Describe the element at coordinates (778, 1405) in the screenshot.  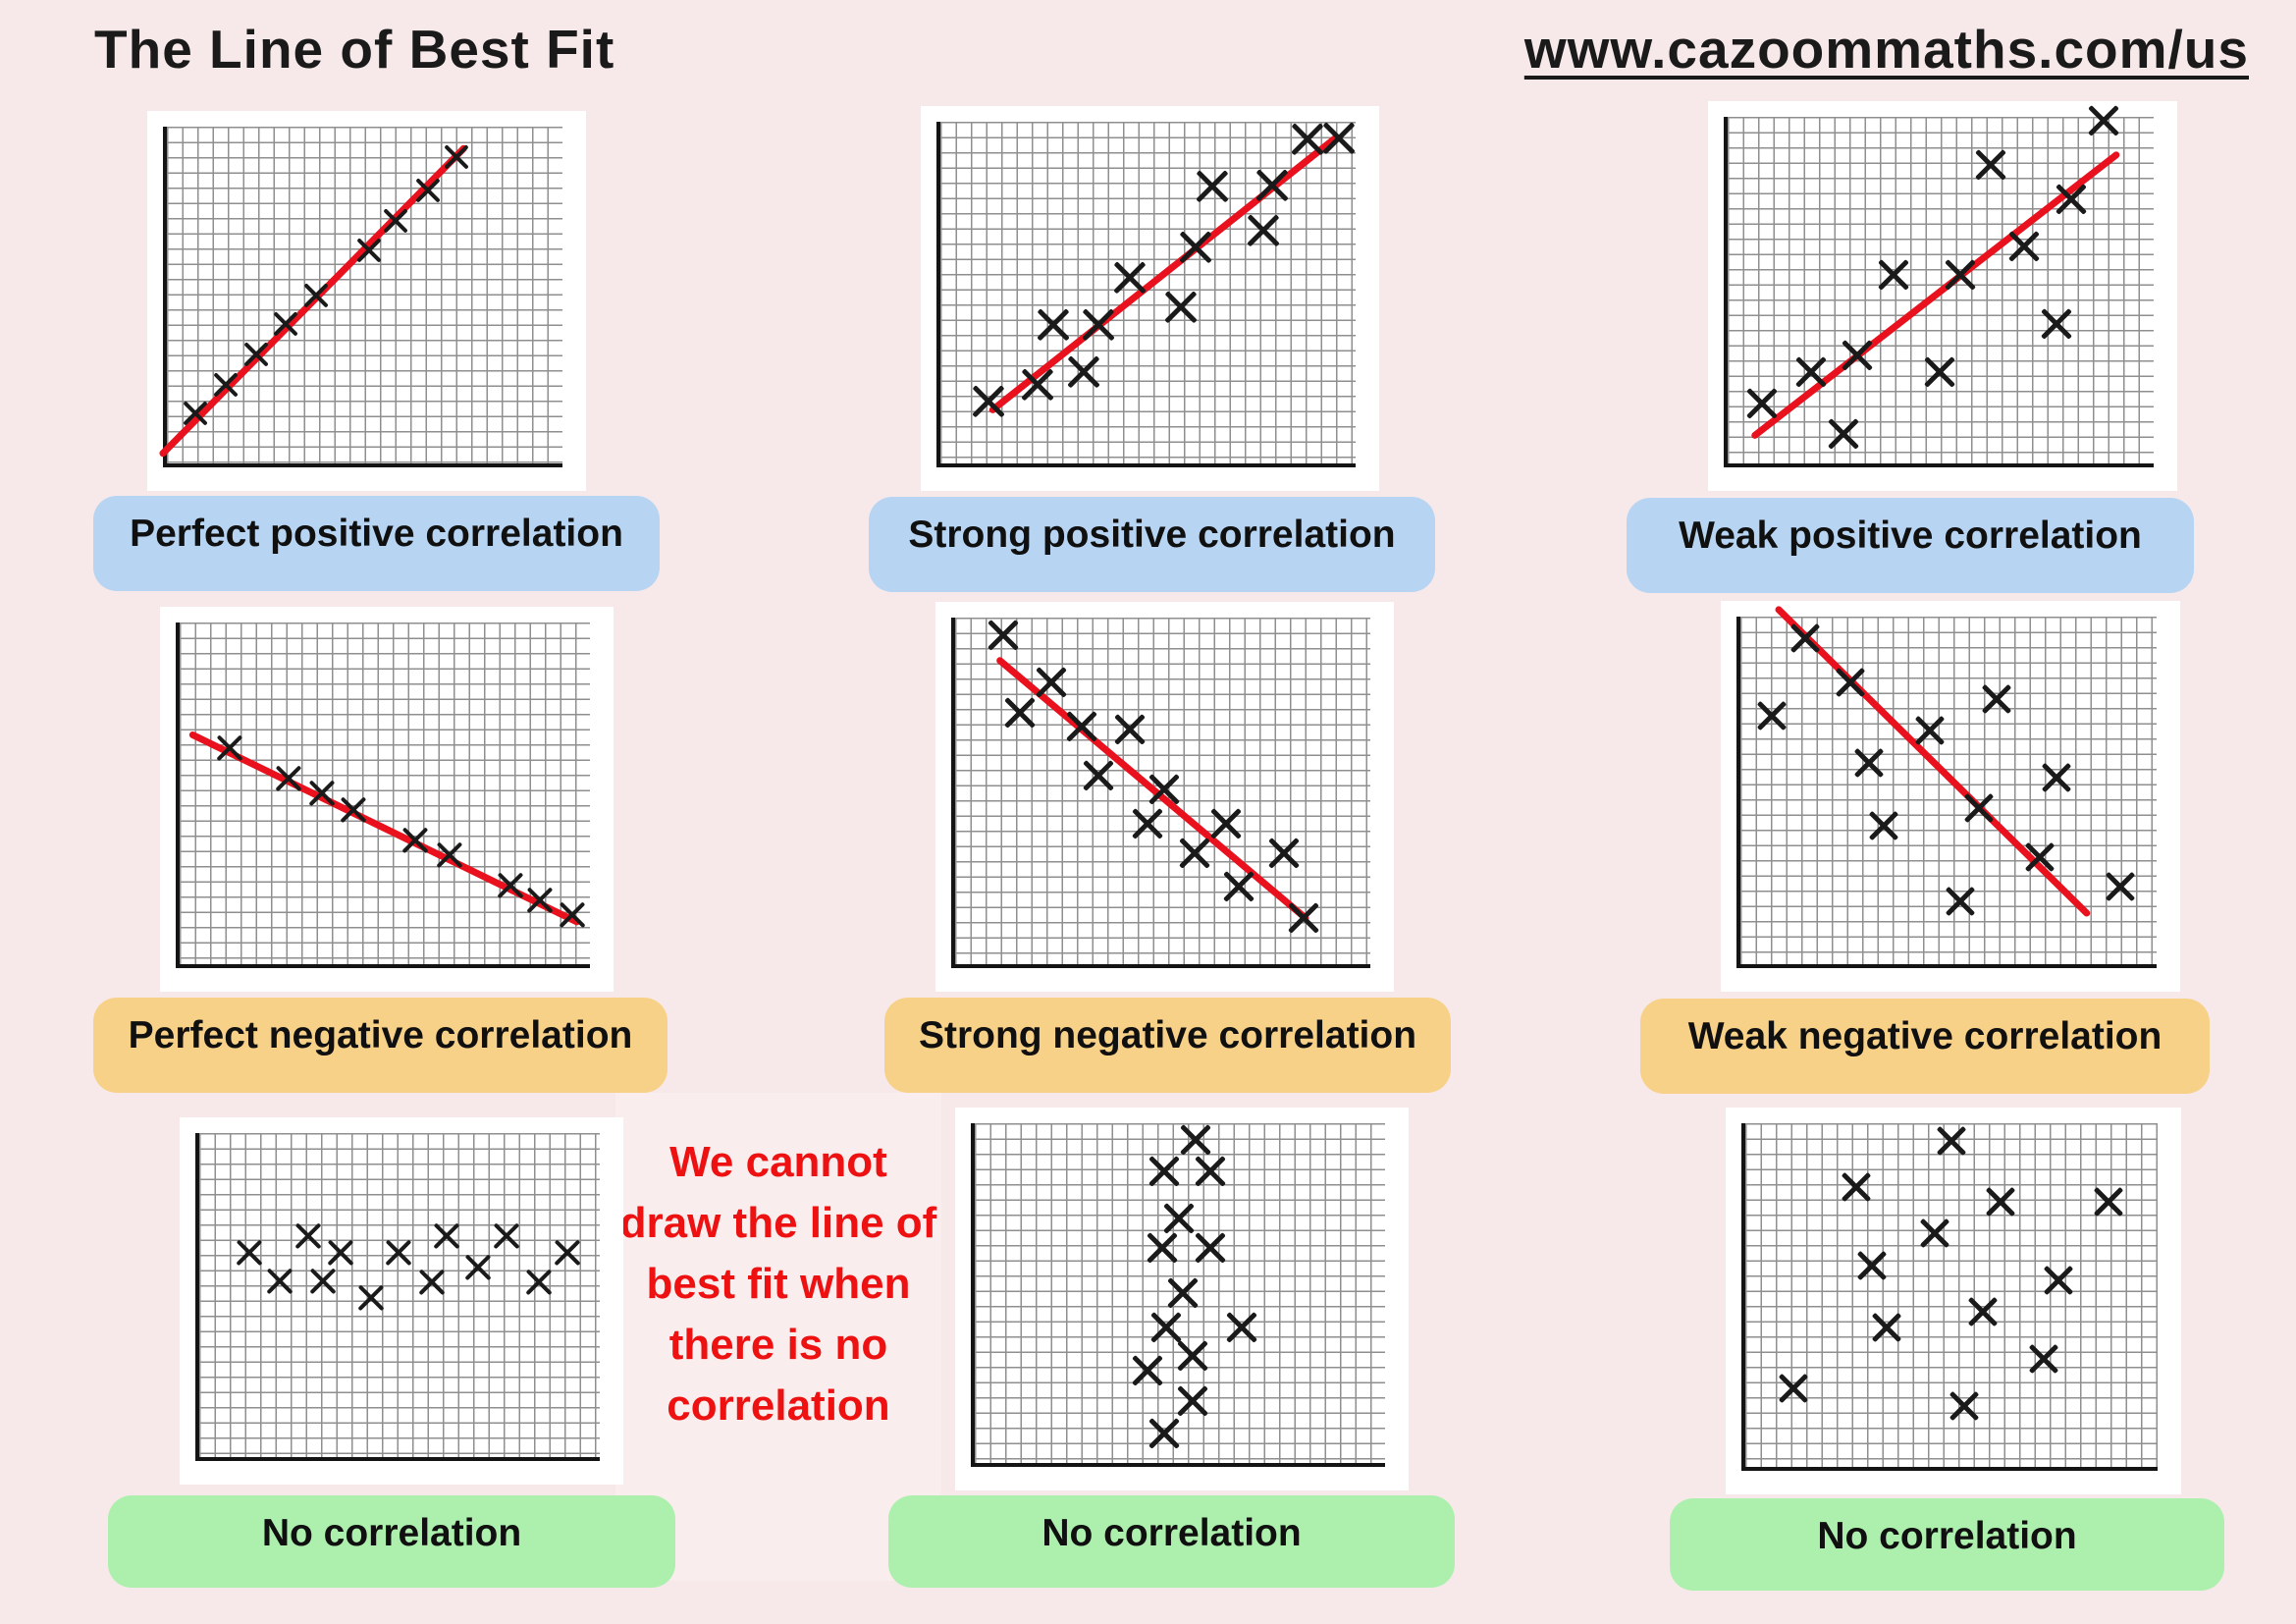
I see `note-line: correlation` at that location.